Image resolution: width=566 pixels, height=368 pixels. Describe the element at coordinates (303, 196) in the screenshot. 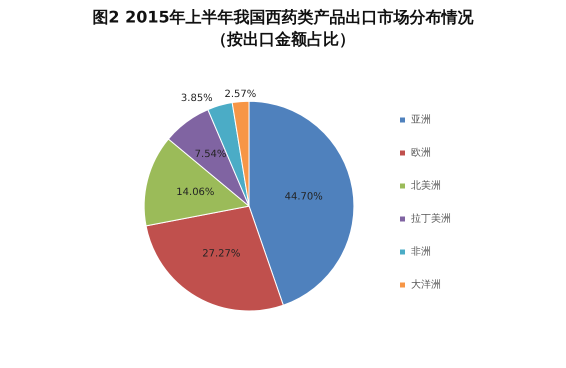

I see `data-label: 44.70%` at that location.